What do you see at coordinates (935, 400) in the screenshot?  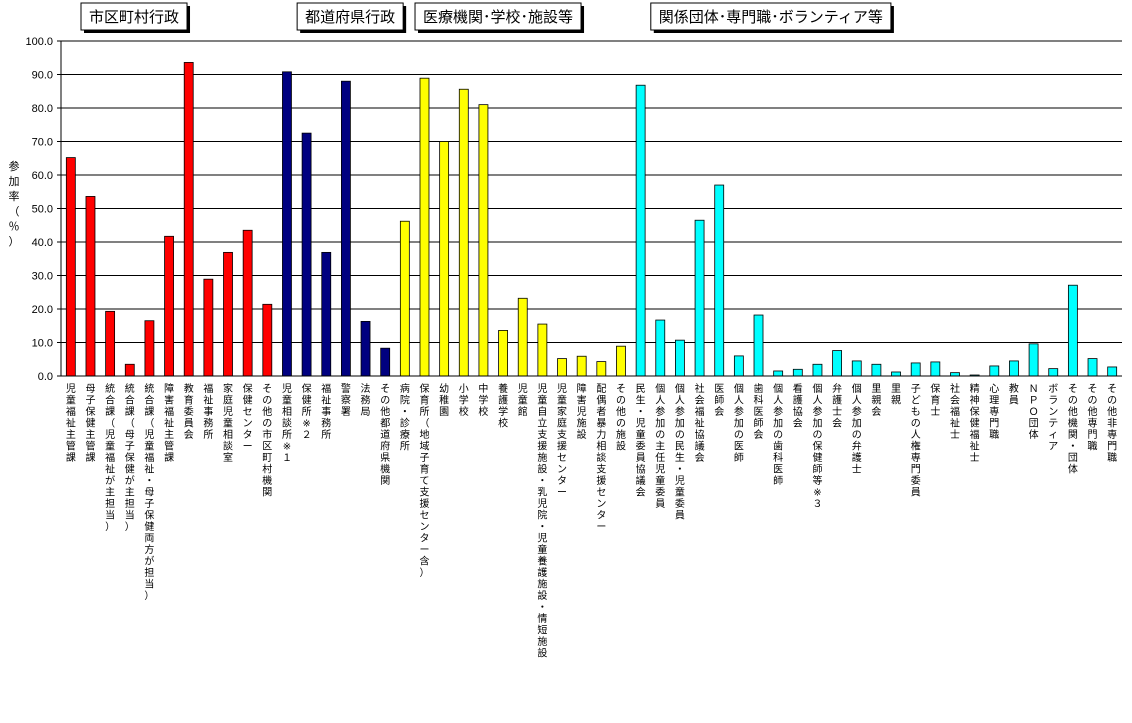 I see `category-label: 保育士` at bounding box center [935, 400].